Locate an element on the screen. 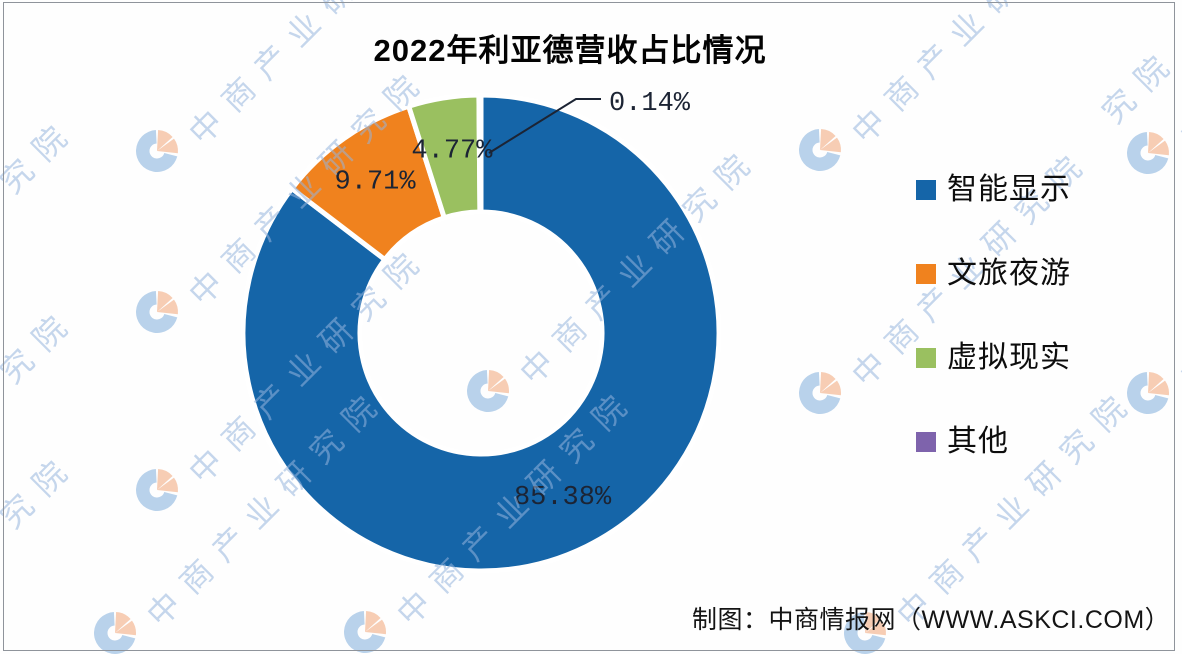 The height and width of the screenshot is (654, 1182). legend-label: 文旅夜游 is located at coordinates (1009, 273).